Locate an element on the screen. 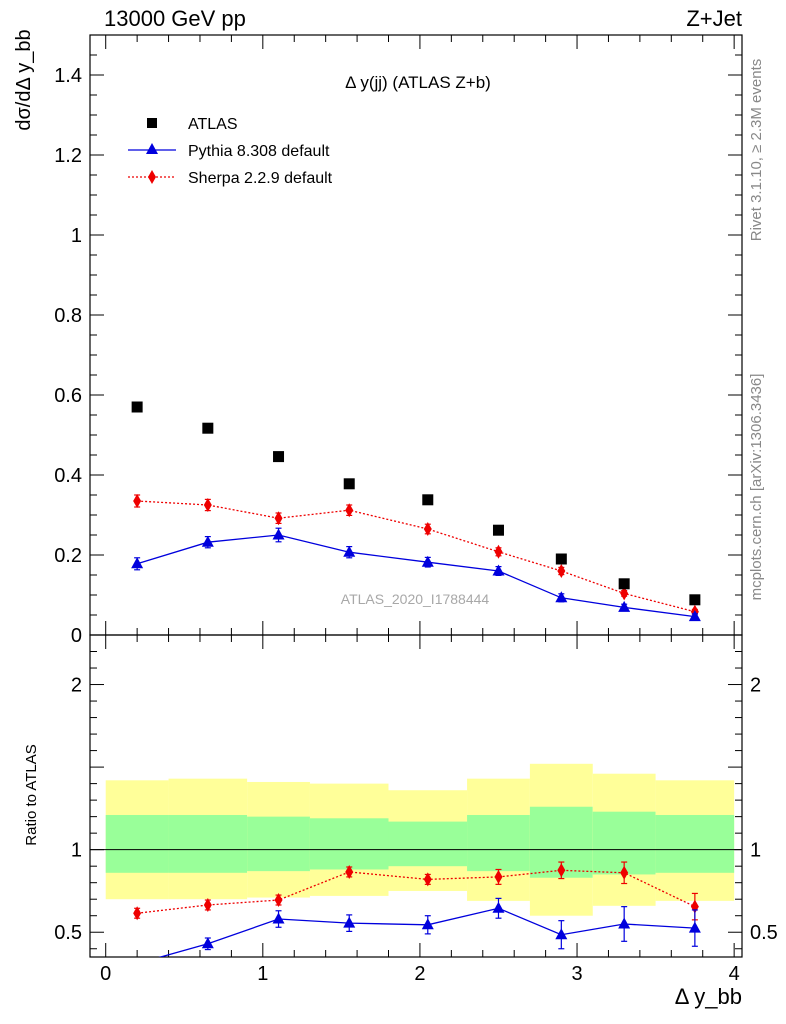  plot-title: Δ y(jj) (ATLAS Z+b) is located at coordinates (418, 82).